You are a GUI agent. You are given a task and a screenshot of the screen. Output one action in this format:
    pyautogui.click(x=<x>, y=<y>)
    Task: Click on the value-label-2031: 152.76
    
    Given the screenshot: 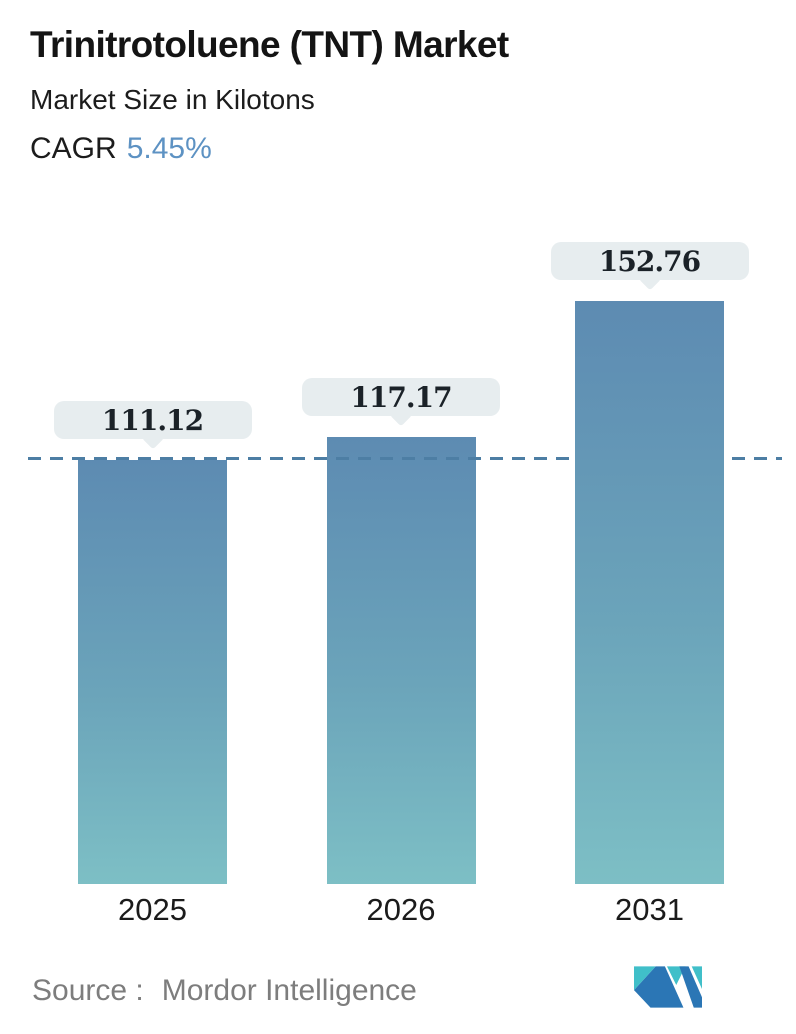 What is the action you would take?
    pyautogui.click(x=649, y=261)
    